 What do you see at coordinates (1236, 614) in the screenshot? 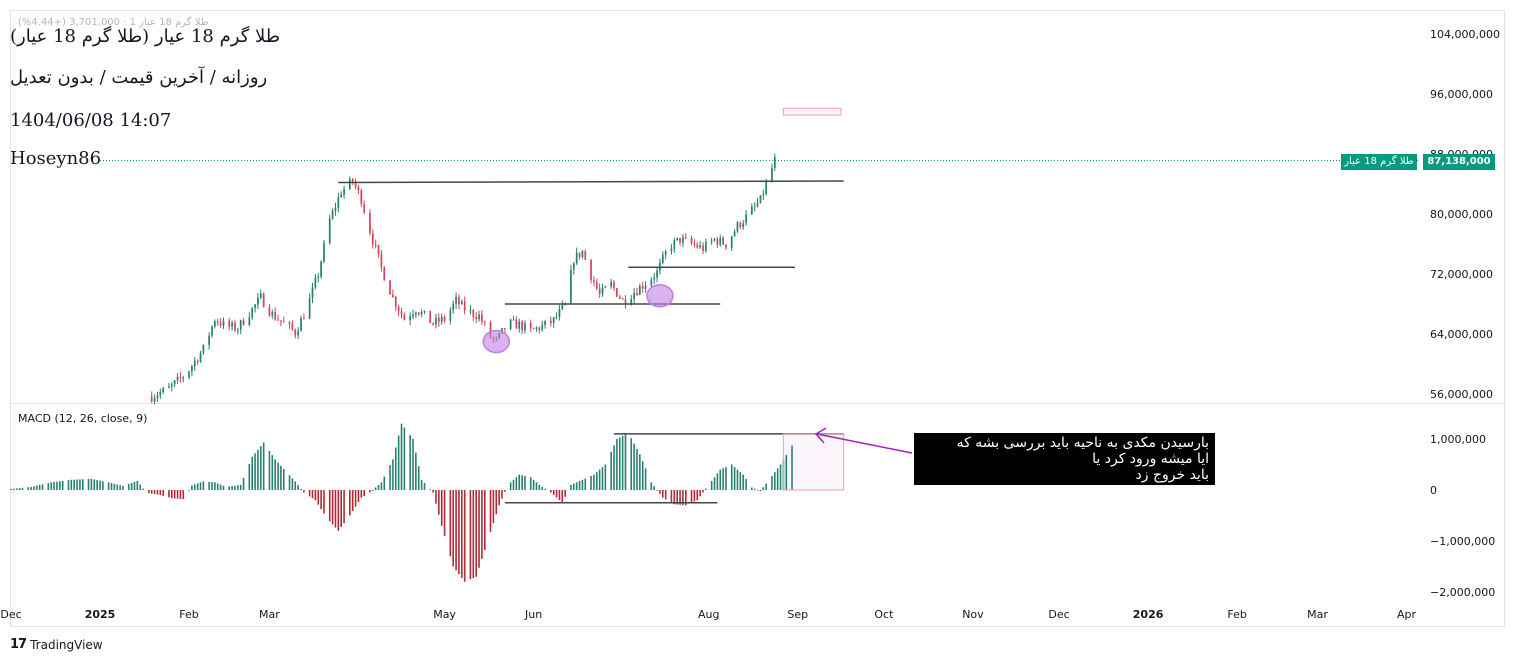
I see `time-axis-tick-label: Feb` at bounding box center [1236, 614].